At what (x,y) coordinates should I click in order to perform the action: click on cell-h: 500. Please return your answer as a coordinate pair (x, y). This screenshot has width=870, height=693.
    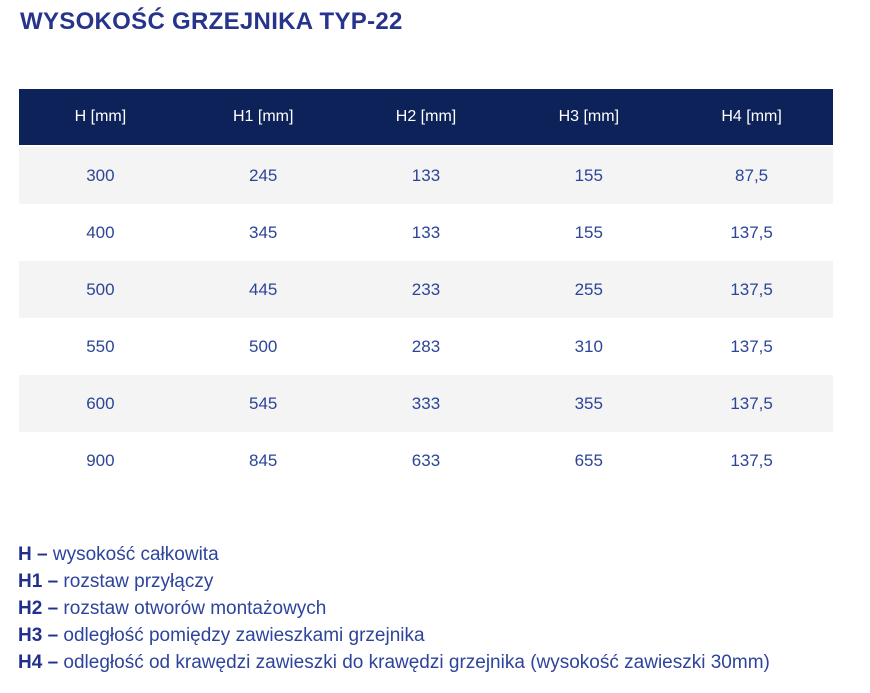
    Looking at the image, I should click on (100, 289).